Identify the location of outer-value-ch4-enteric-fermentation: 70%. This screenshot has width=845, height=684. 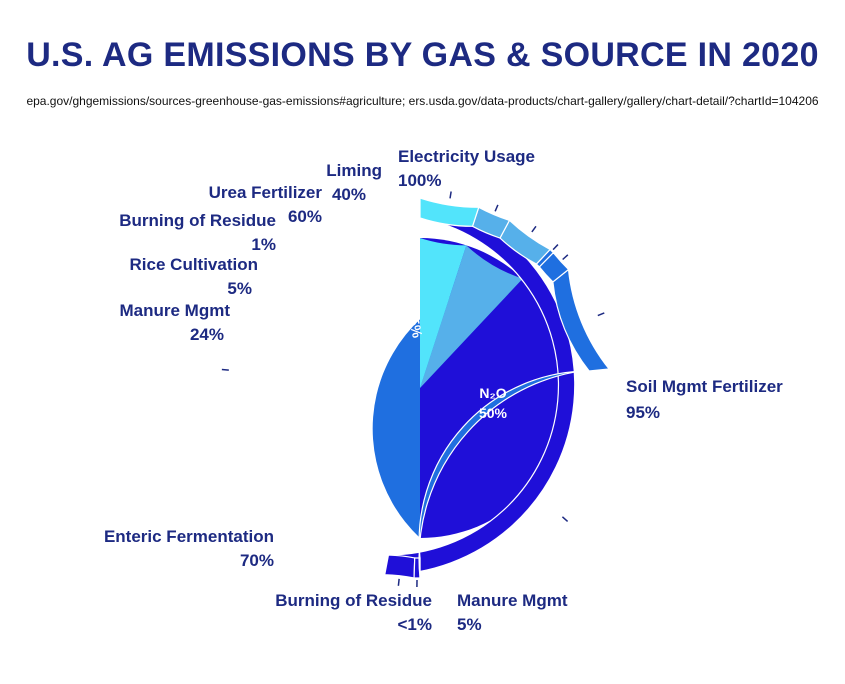
(257, 560).